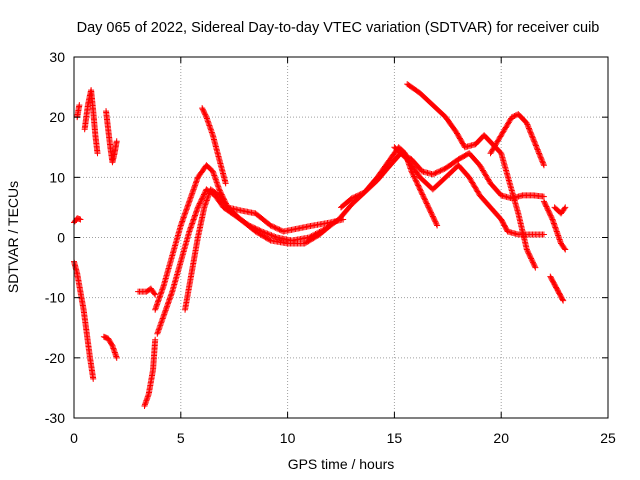 This screenshot has height=480, width=640. I want to click on x-tick-label: 10, so click(288, 438).